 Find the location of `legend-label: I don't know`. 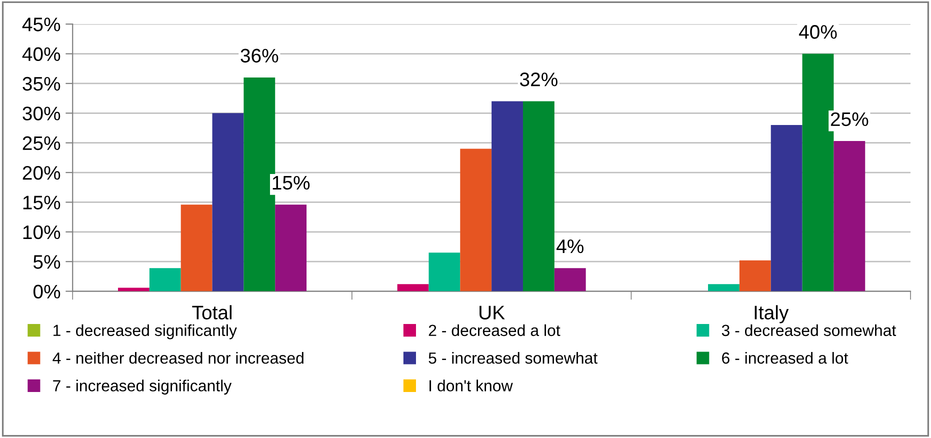

legend-label: I don't know is located at coordinates (471, 386).